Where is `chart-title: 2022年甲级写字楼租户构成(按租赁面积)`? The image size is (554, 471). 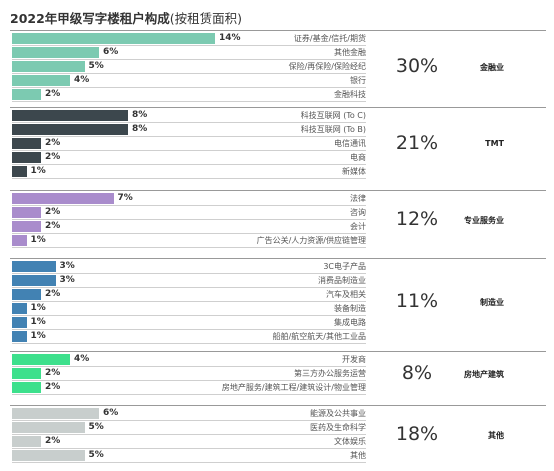
chart-title: 2022年甲级写字楼租户构成(按租赁面积) is located at coordinates (126, 17).